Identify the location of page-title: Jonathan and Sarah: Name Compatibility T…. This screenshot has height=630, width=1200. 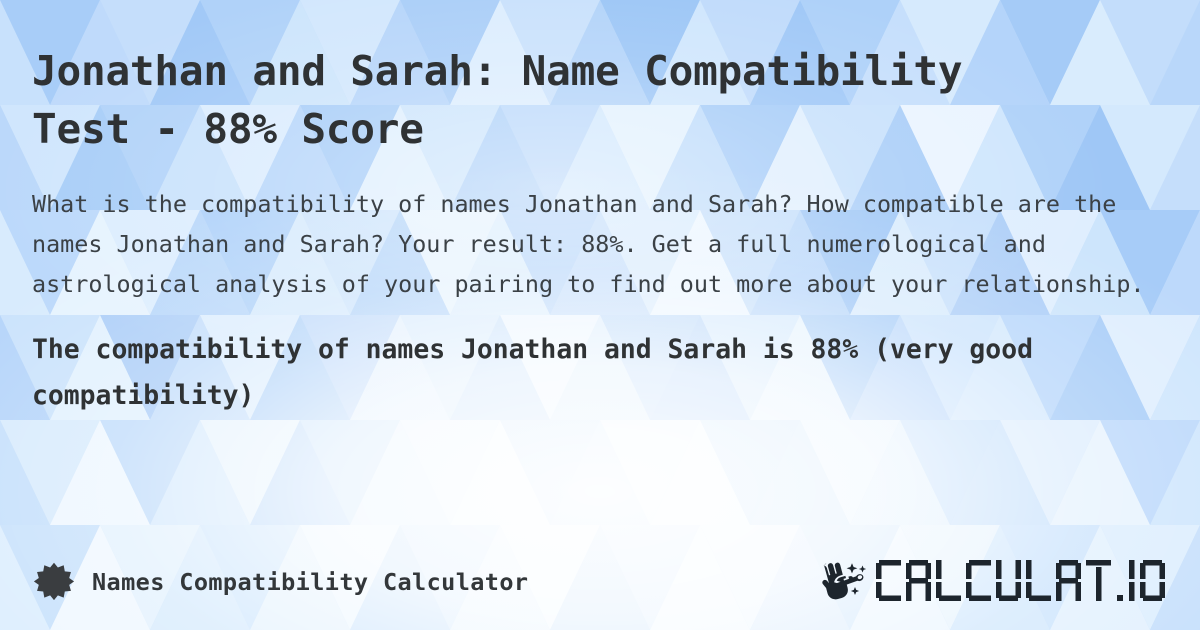
(497, 100).